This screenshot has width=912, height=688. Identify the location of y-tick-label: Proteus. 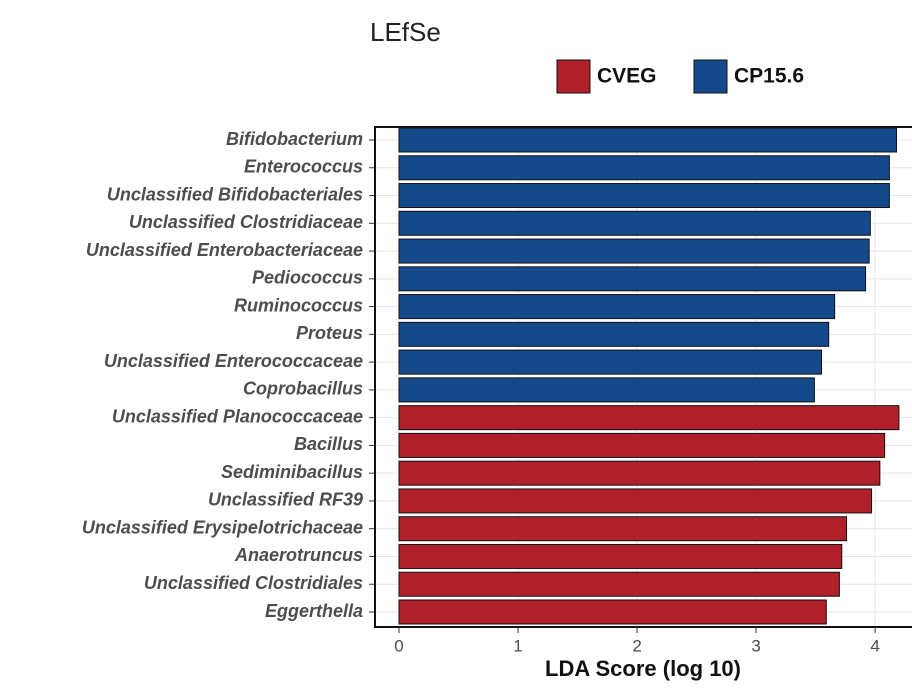
(329, 333).